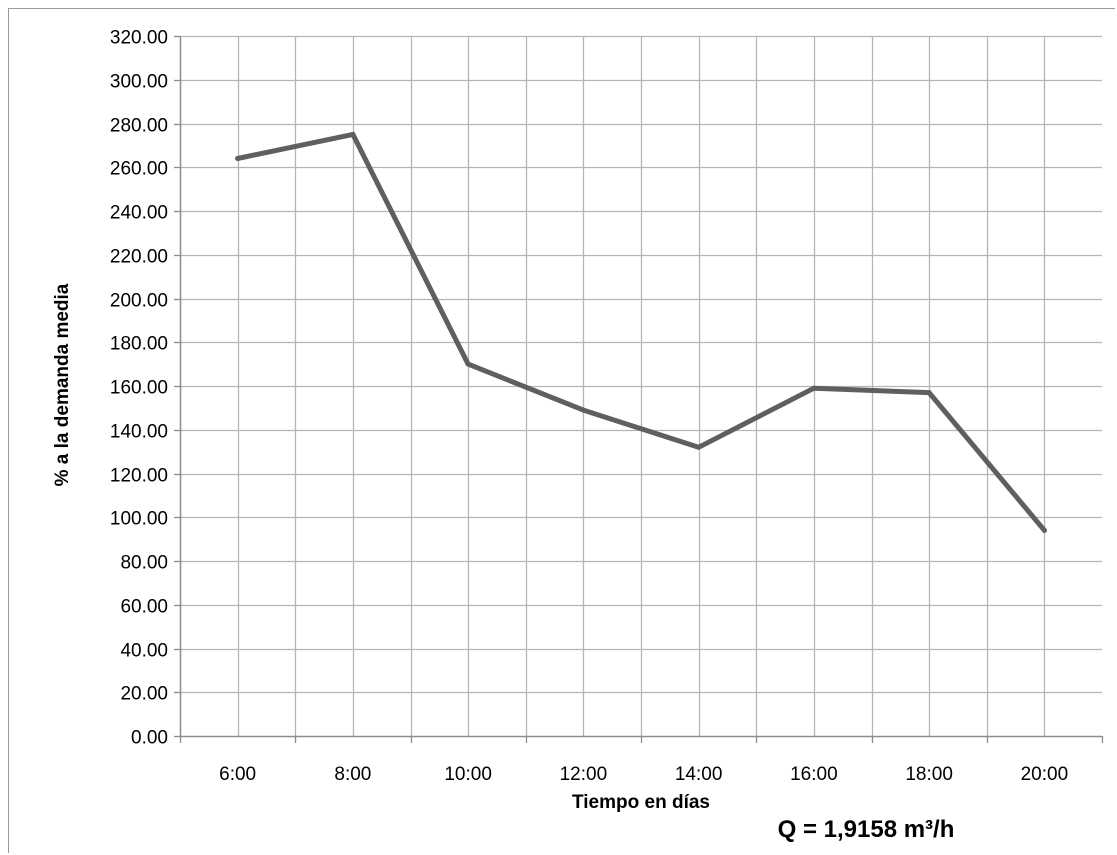 The height and width of the screenshot is (855, 1117). Describe the element at coordinates (149, 738) in the screenshot. I see `y-tick-label: 0.00` at that location.